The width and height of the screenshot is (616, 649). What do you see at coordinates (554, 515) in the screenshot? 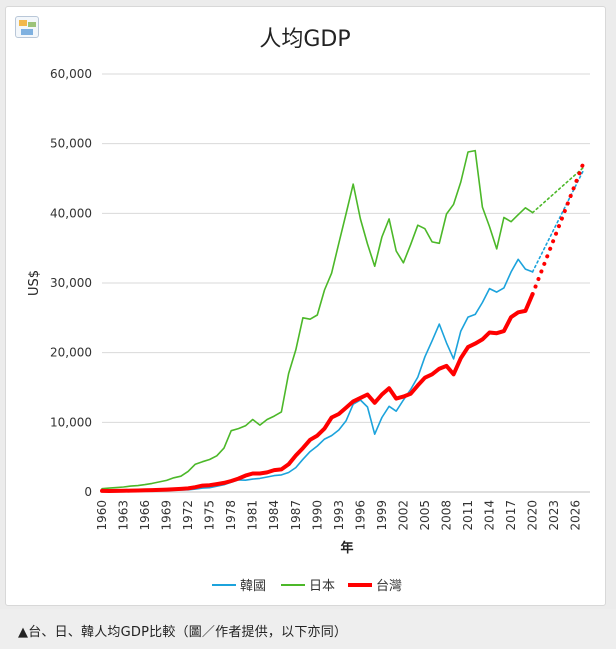
I see `x-tick-label: 2023` at bounding box center [554, 515].